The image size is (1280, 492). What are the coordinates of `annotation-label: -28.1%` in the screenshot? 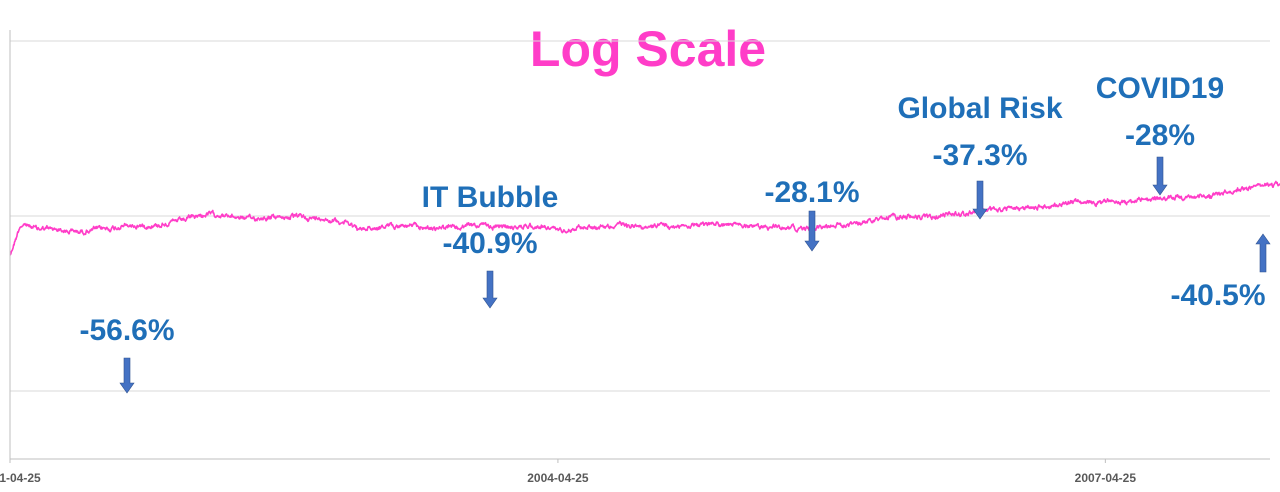 It's located at (811, 192).